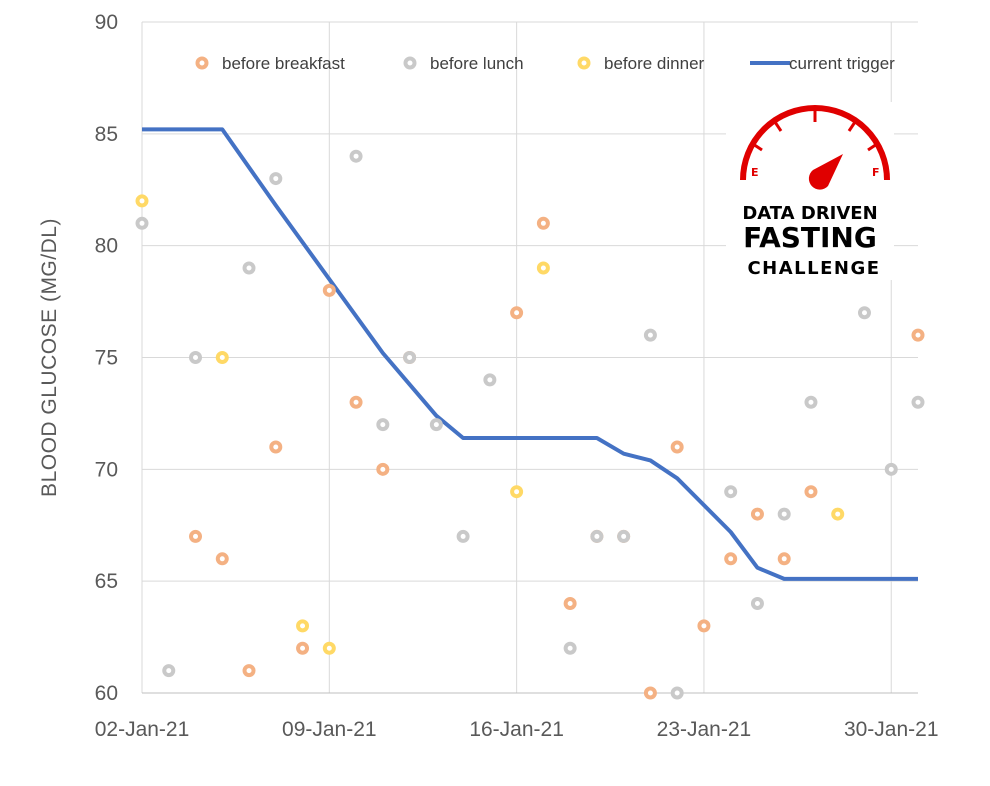  I want to click on legend-label-current-trigger: current trigger, so click(842, 63).